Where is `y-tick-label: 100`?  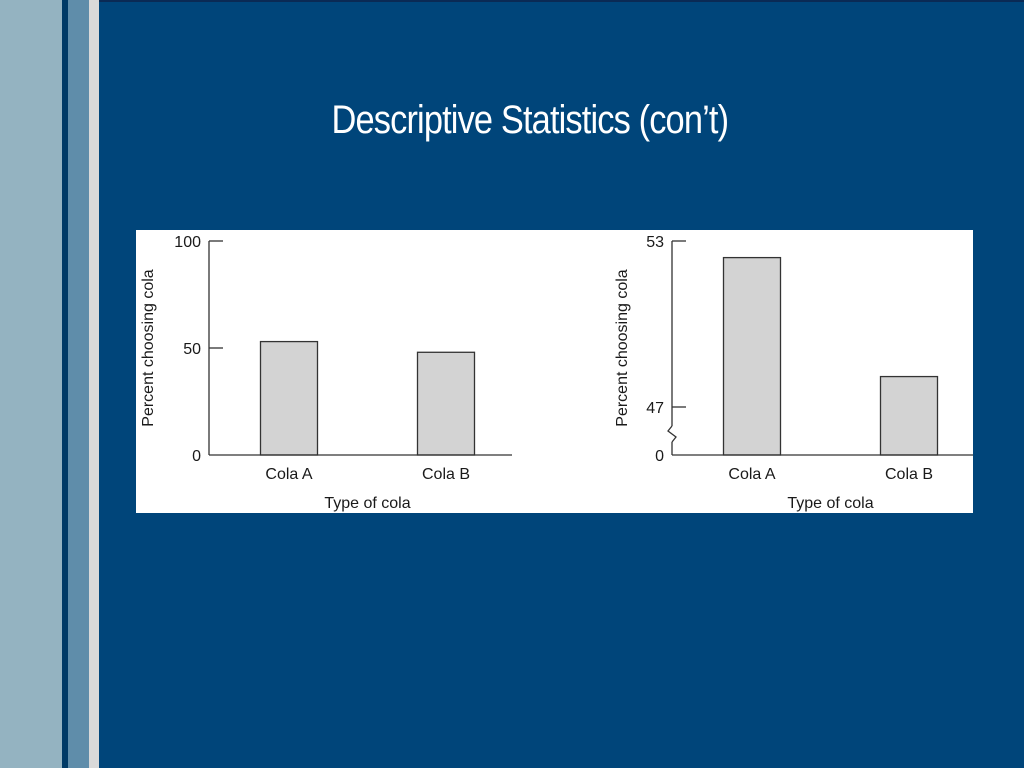
y-tick-label: 100 is located at coordinates (187, 242).